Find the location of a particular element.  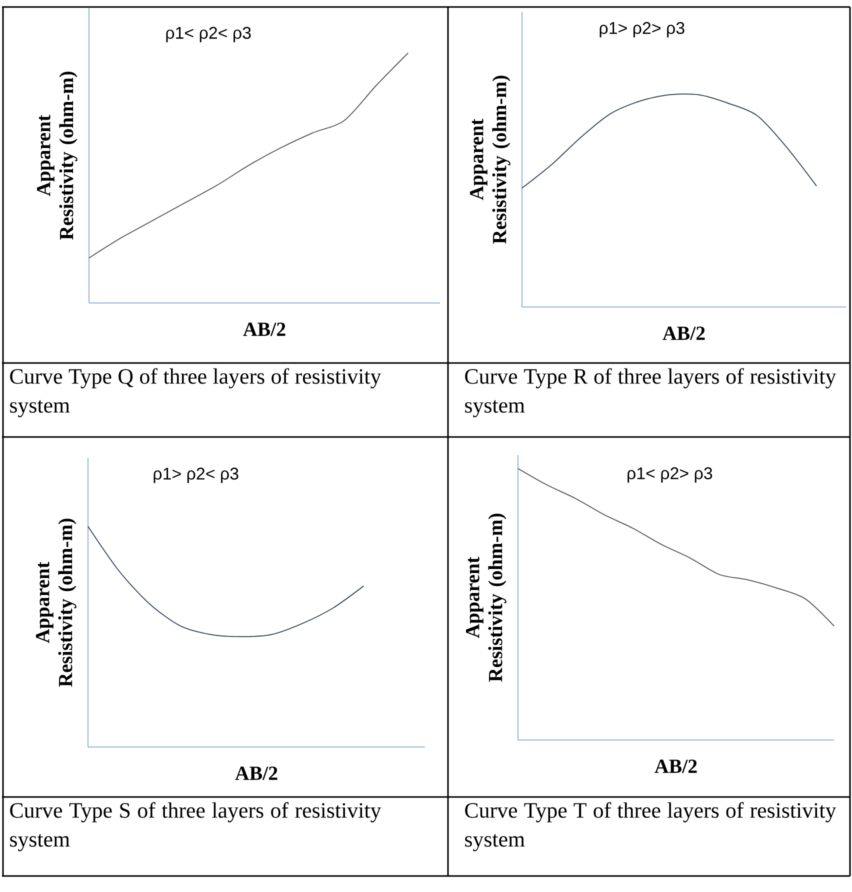

text: ρ1< ρ2< ρ3 is located at coordinates (208, 34).